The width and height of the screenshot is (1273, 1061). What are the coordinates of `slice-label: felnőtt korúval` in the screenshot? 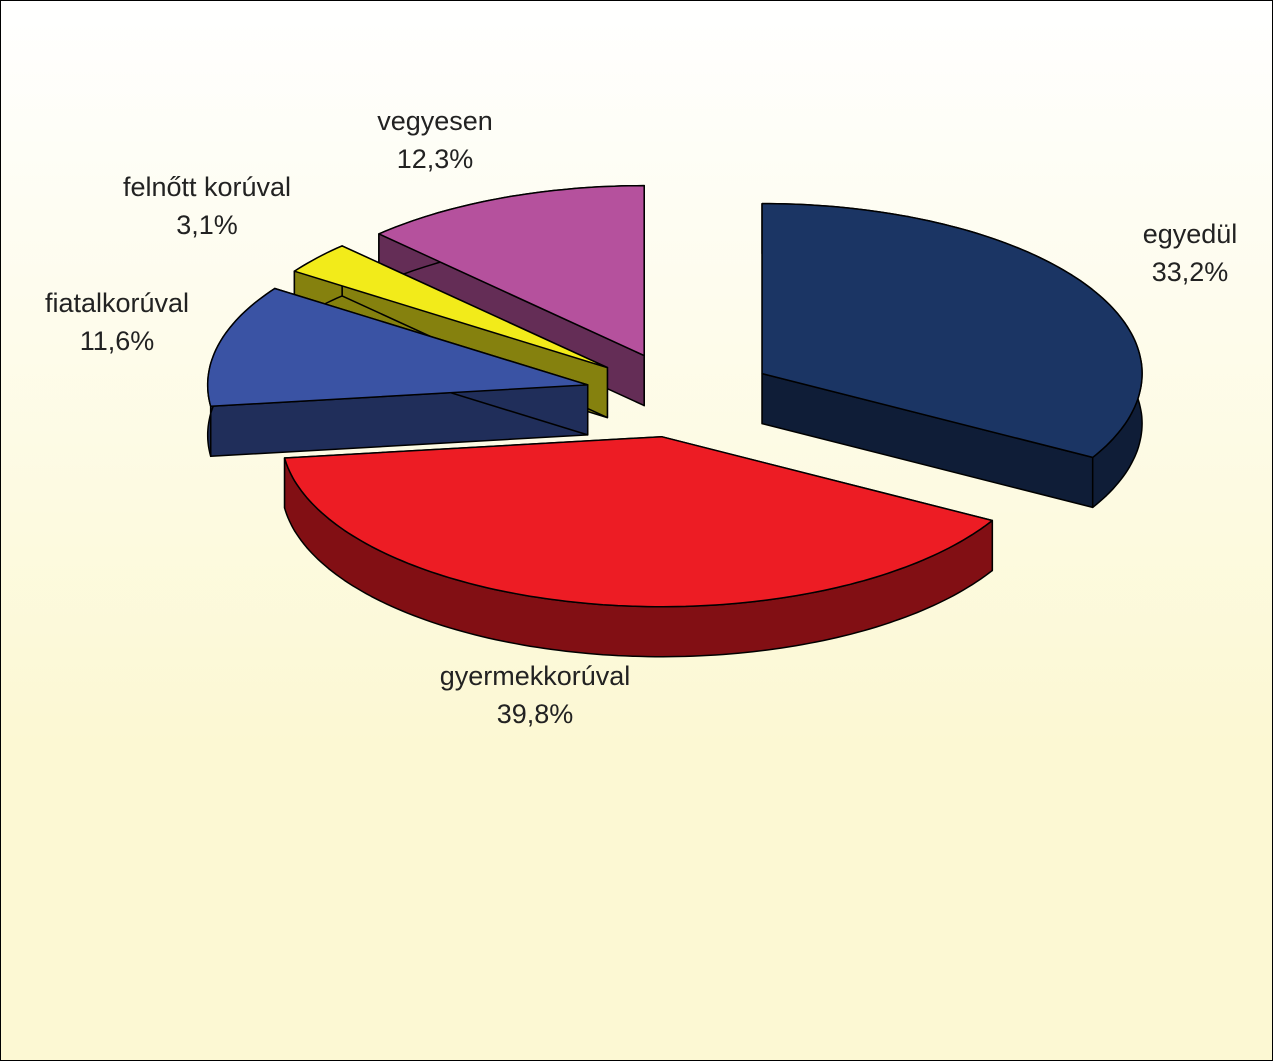 It's located at (207, 187).